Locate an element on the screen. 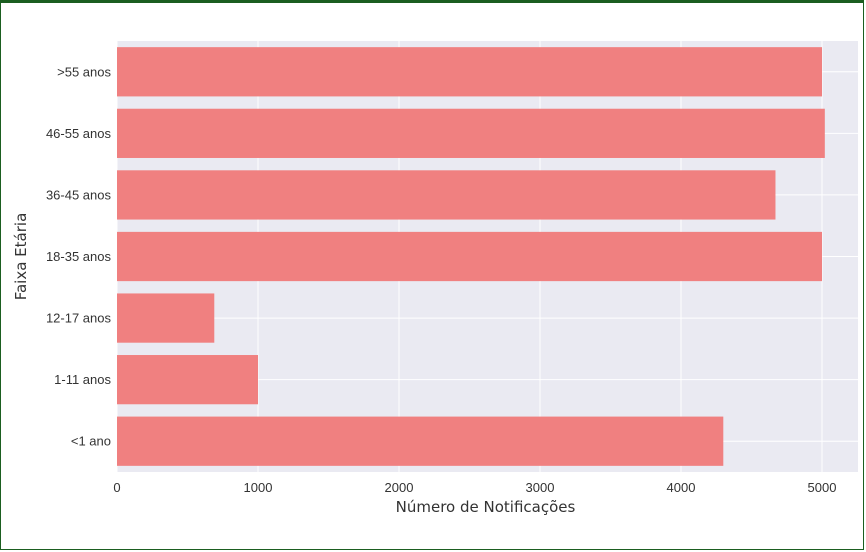  x-axis-label: Número de Notificações is located at coordinates (486, 507).